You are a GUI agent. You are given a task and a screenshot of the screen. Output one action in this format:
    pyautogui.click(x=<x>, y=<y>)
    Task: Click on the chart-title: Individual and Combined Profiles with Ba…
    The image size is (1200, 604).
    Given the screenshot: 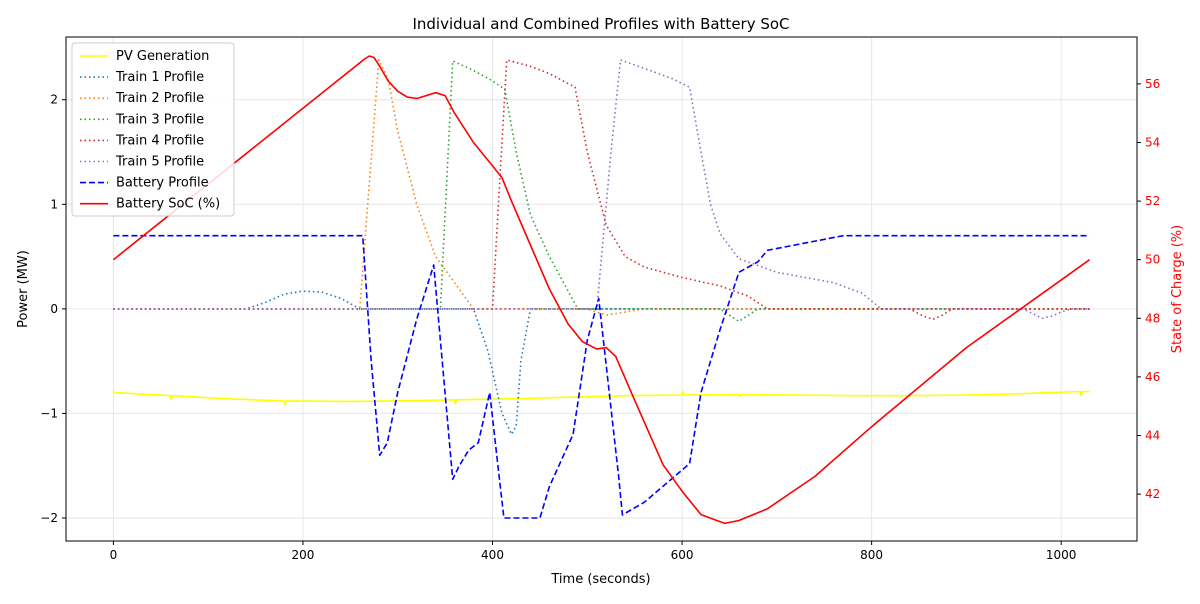 What is the action you would take?
    pyautogui.click(x=600, y=24)
    